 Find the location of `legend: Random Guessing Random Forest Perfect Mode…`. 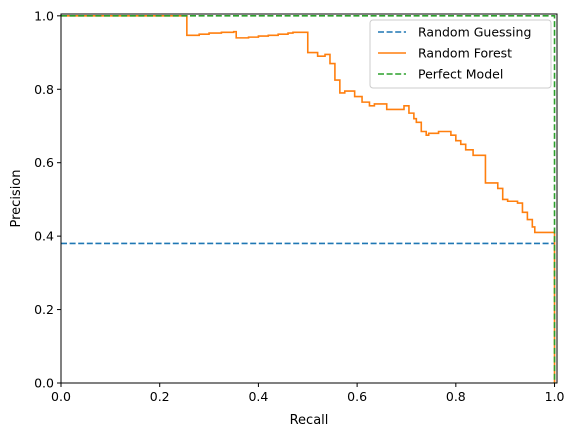

legend: Random Guessing Random Forest Perfect Mode… is located at coordinates (460, 54).